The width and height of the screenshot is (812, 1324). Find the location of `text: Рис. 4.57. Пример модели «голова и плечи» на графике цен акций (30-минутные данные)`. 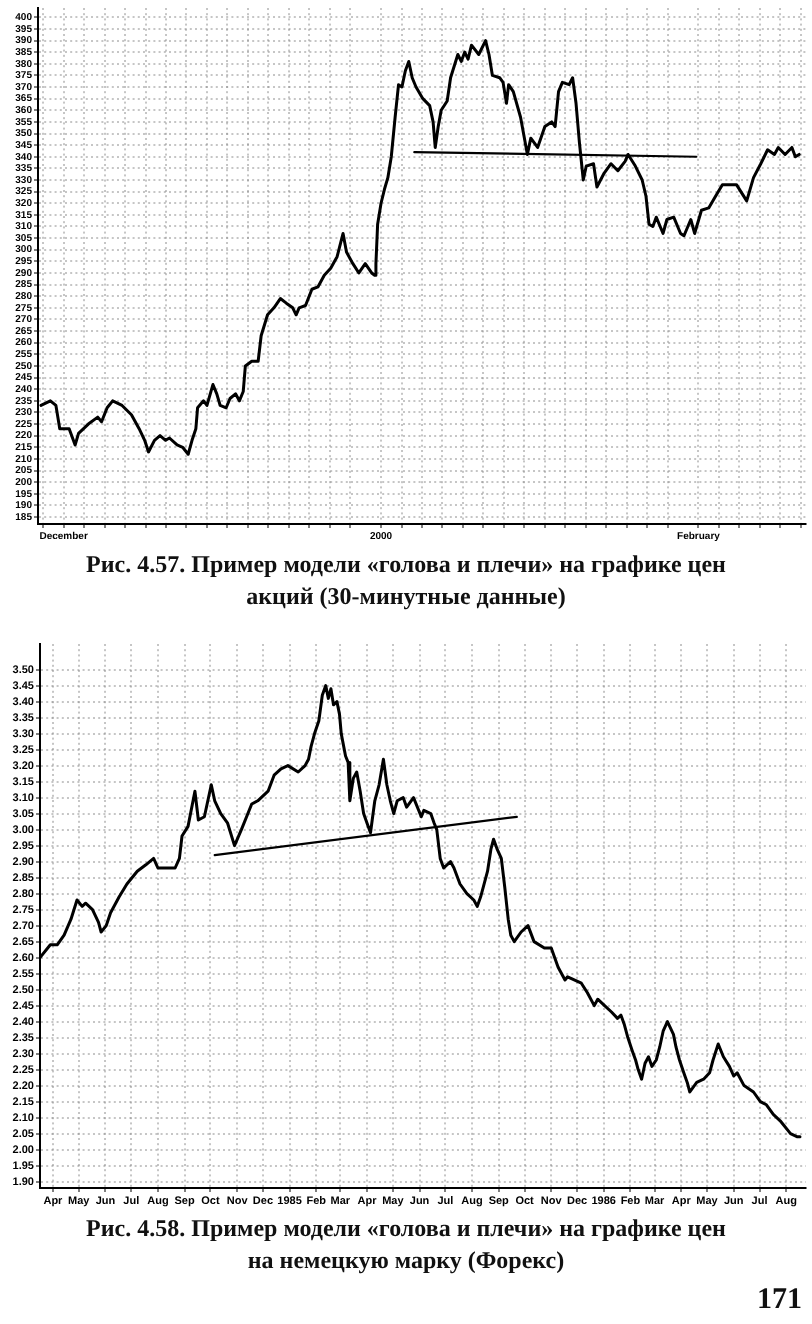

text: Рис. 4.57. Пример модели «голова и плечи» на графике цен акций (30-минутные данные) is located at coordinates (406, 580).